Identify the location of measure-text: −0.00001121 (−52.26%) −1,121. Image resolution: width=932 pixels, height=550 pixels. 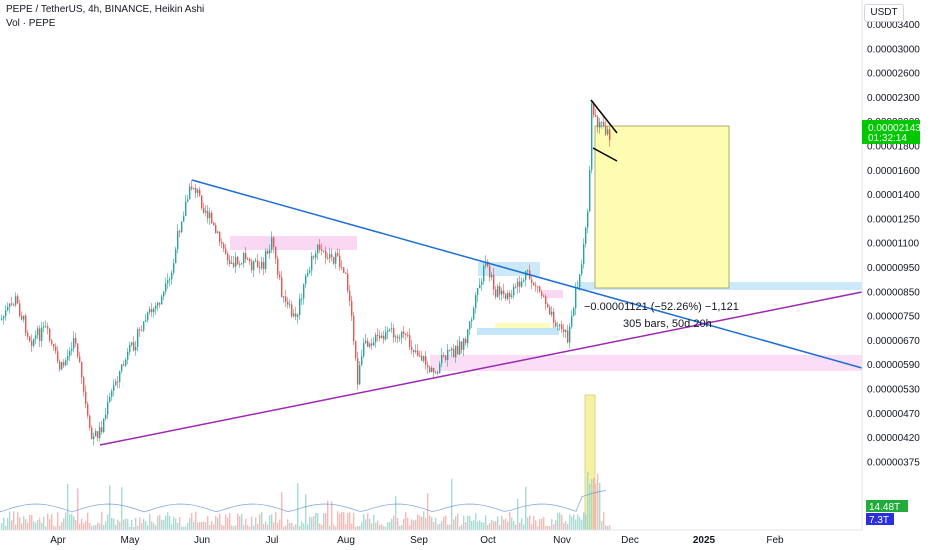
(661, 307).